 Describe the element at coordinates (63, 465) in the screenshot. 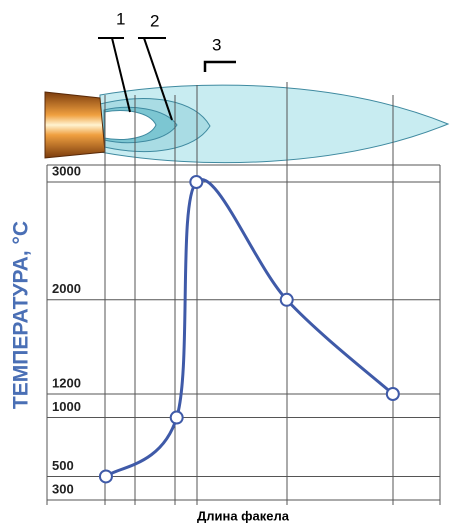

I see `y-tick-label: 500` at that location.